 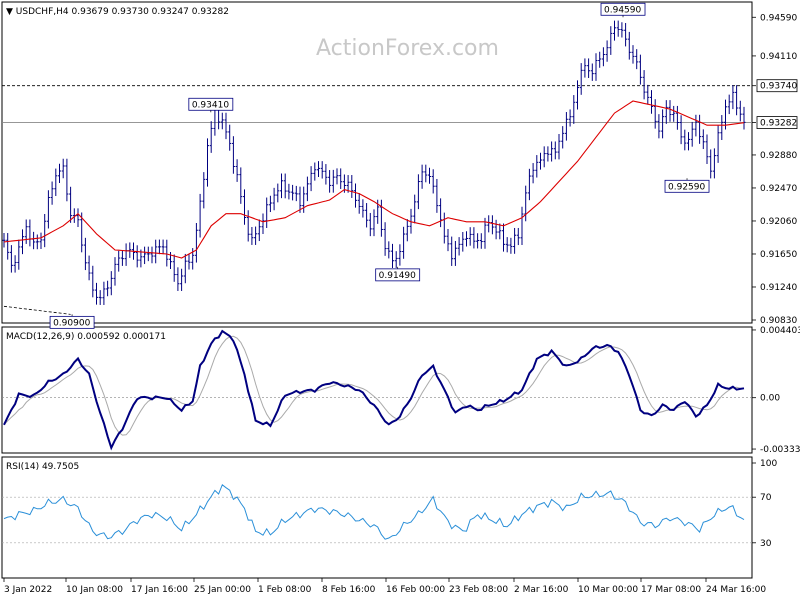 What do you see at coordinates (374, 511) in the screenshot?
I see `rsi-line` at bounding box center [374, 511].